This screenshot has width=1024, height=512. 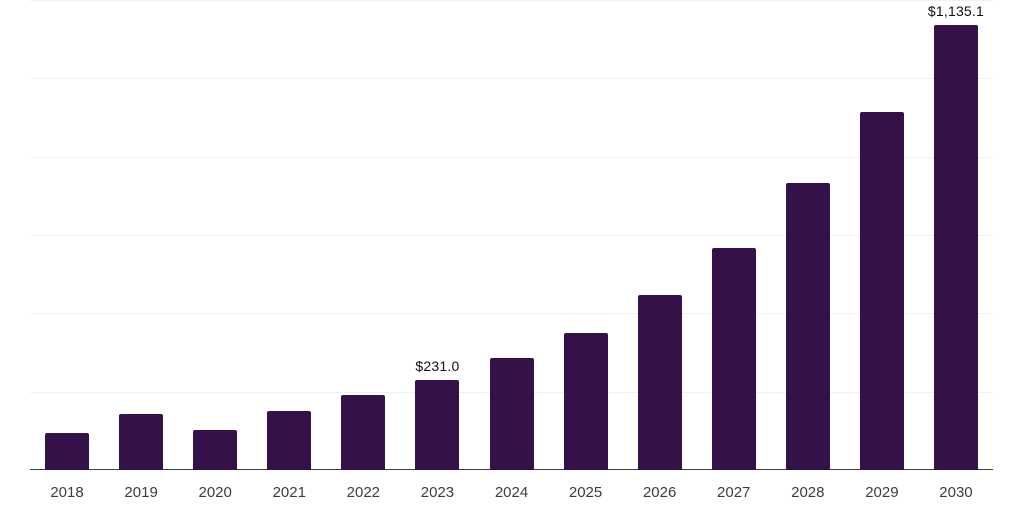 What do you see at coordinates (955, 247) in the screenshot?
I see `bar-2030` at bounding box center [955, 247].